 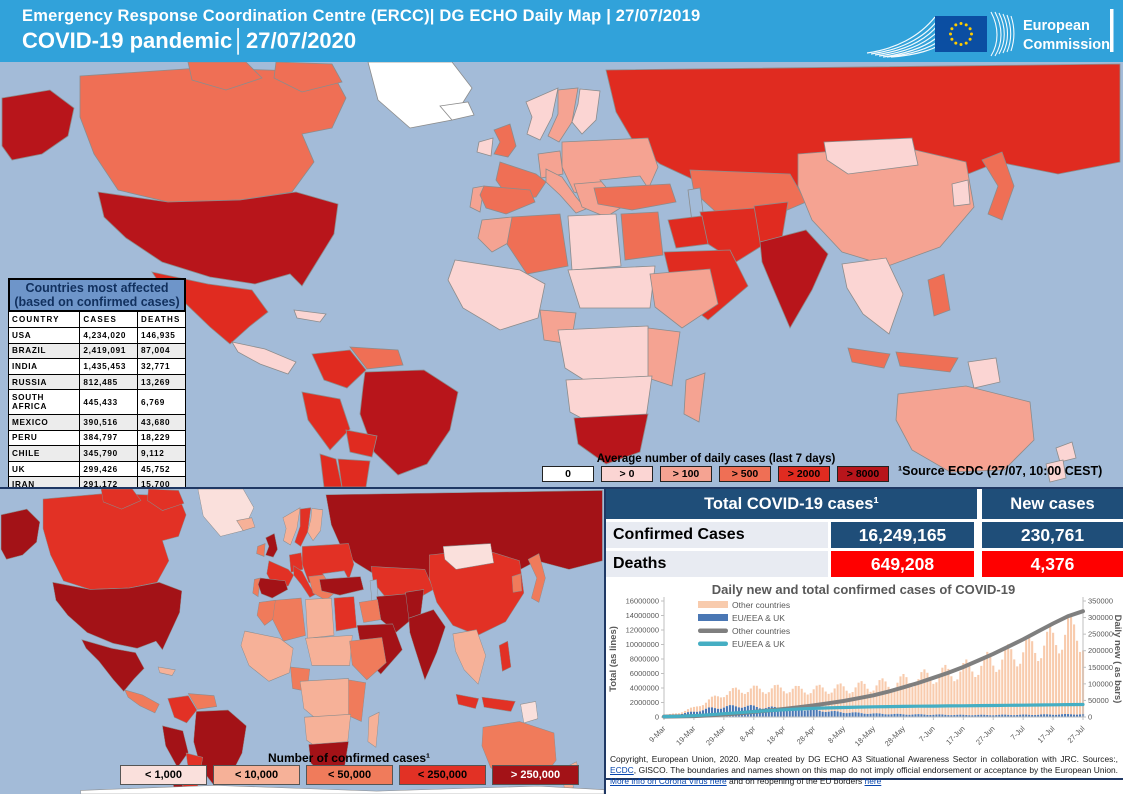 What do you see at coordinates (611, 439) in the screenshot?
I see `region-south_africa` at bounding box center [611, 439].